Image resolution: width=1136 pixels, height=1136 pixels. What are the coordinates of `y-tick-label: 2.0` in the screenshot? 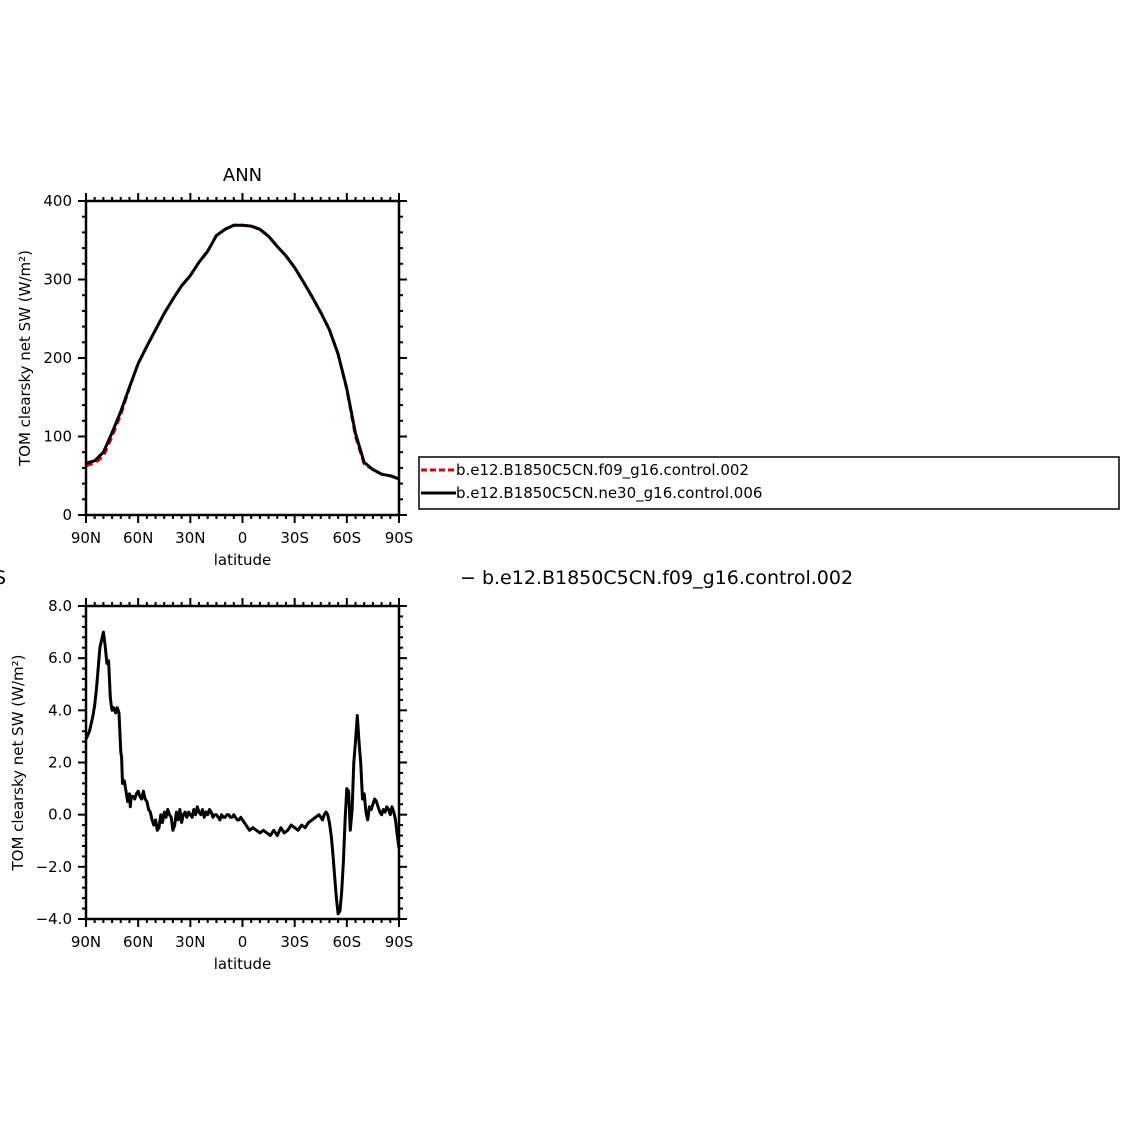 It's located at (60, 763).